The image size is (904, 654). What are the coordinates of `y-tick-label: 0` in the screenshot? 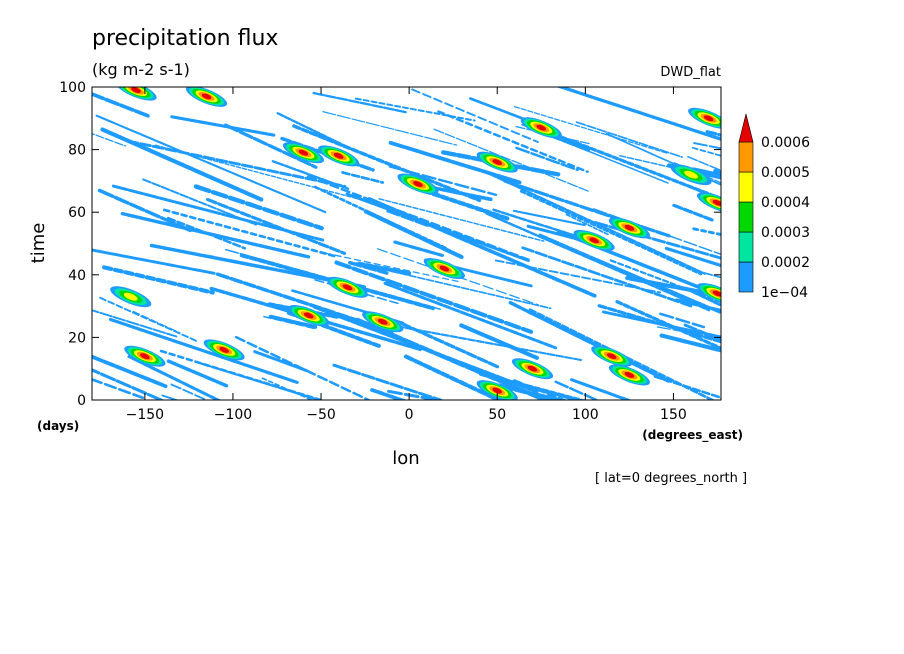 It's located at (81, 401).